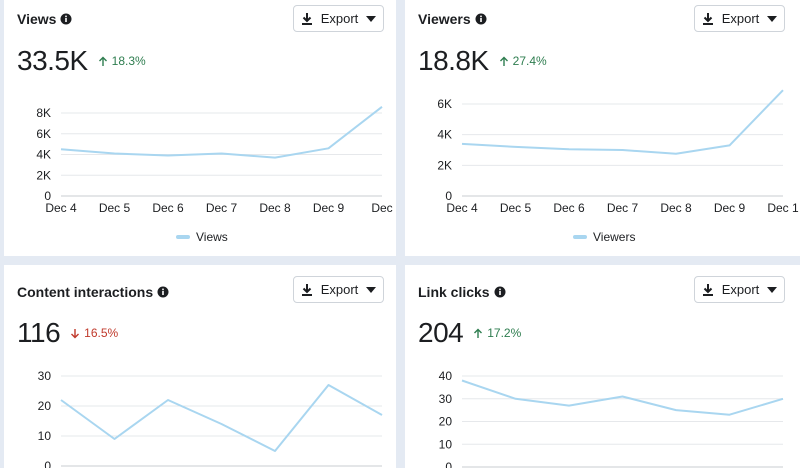 This screenshot has height=468, width=800. Describe the element at coordinates (381, 208) in the screenshot. I see `x-tick-label: Dec` at that location.